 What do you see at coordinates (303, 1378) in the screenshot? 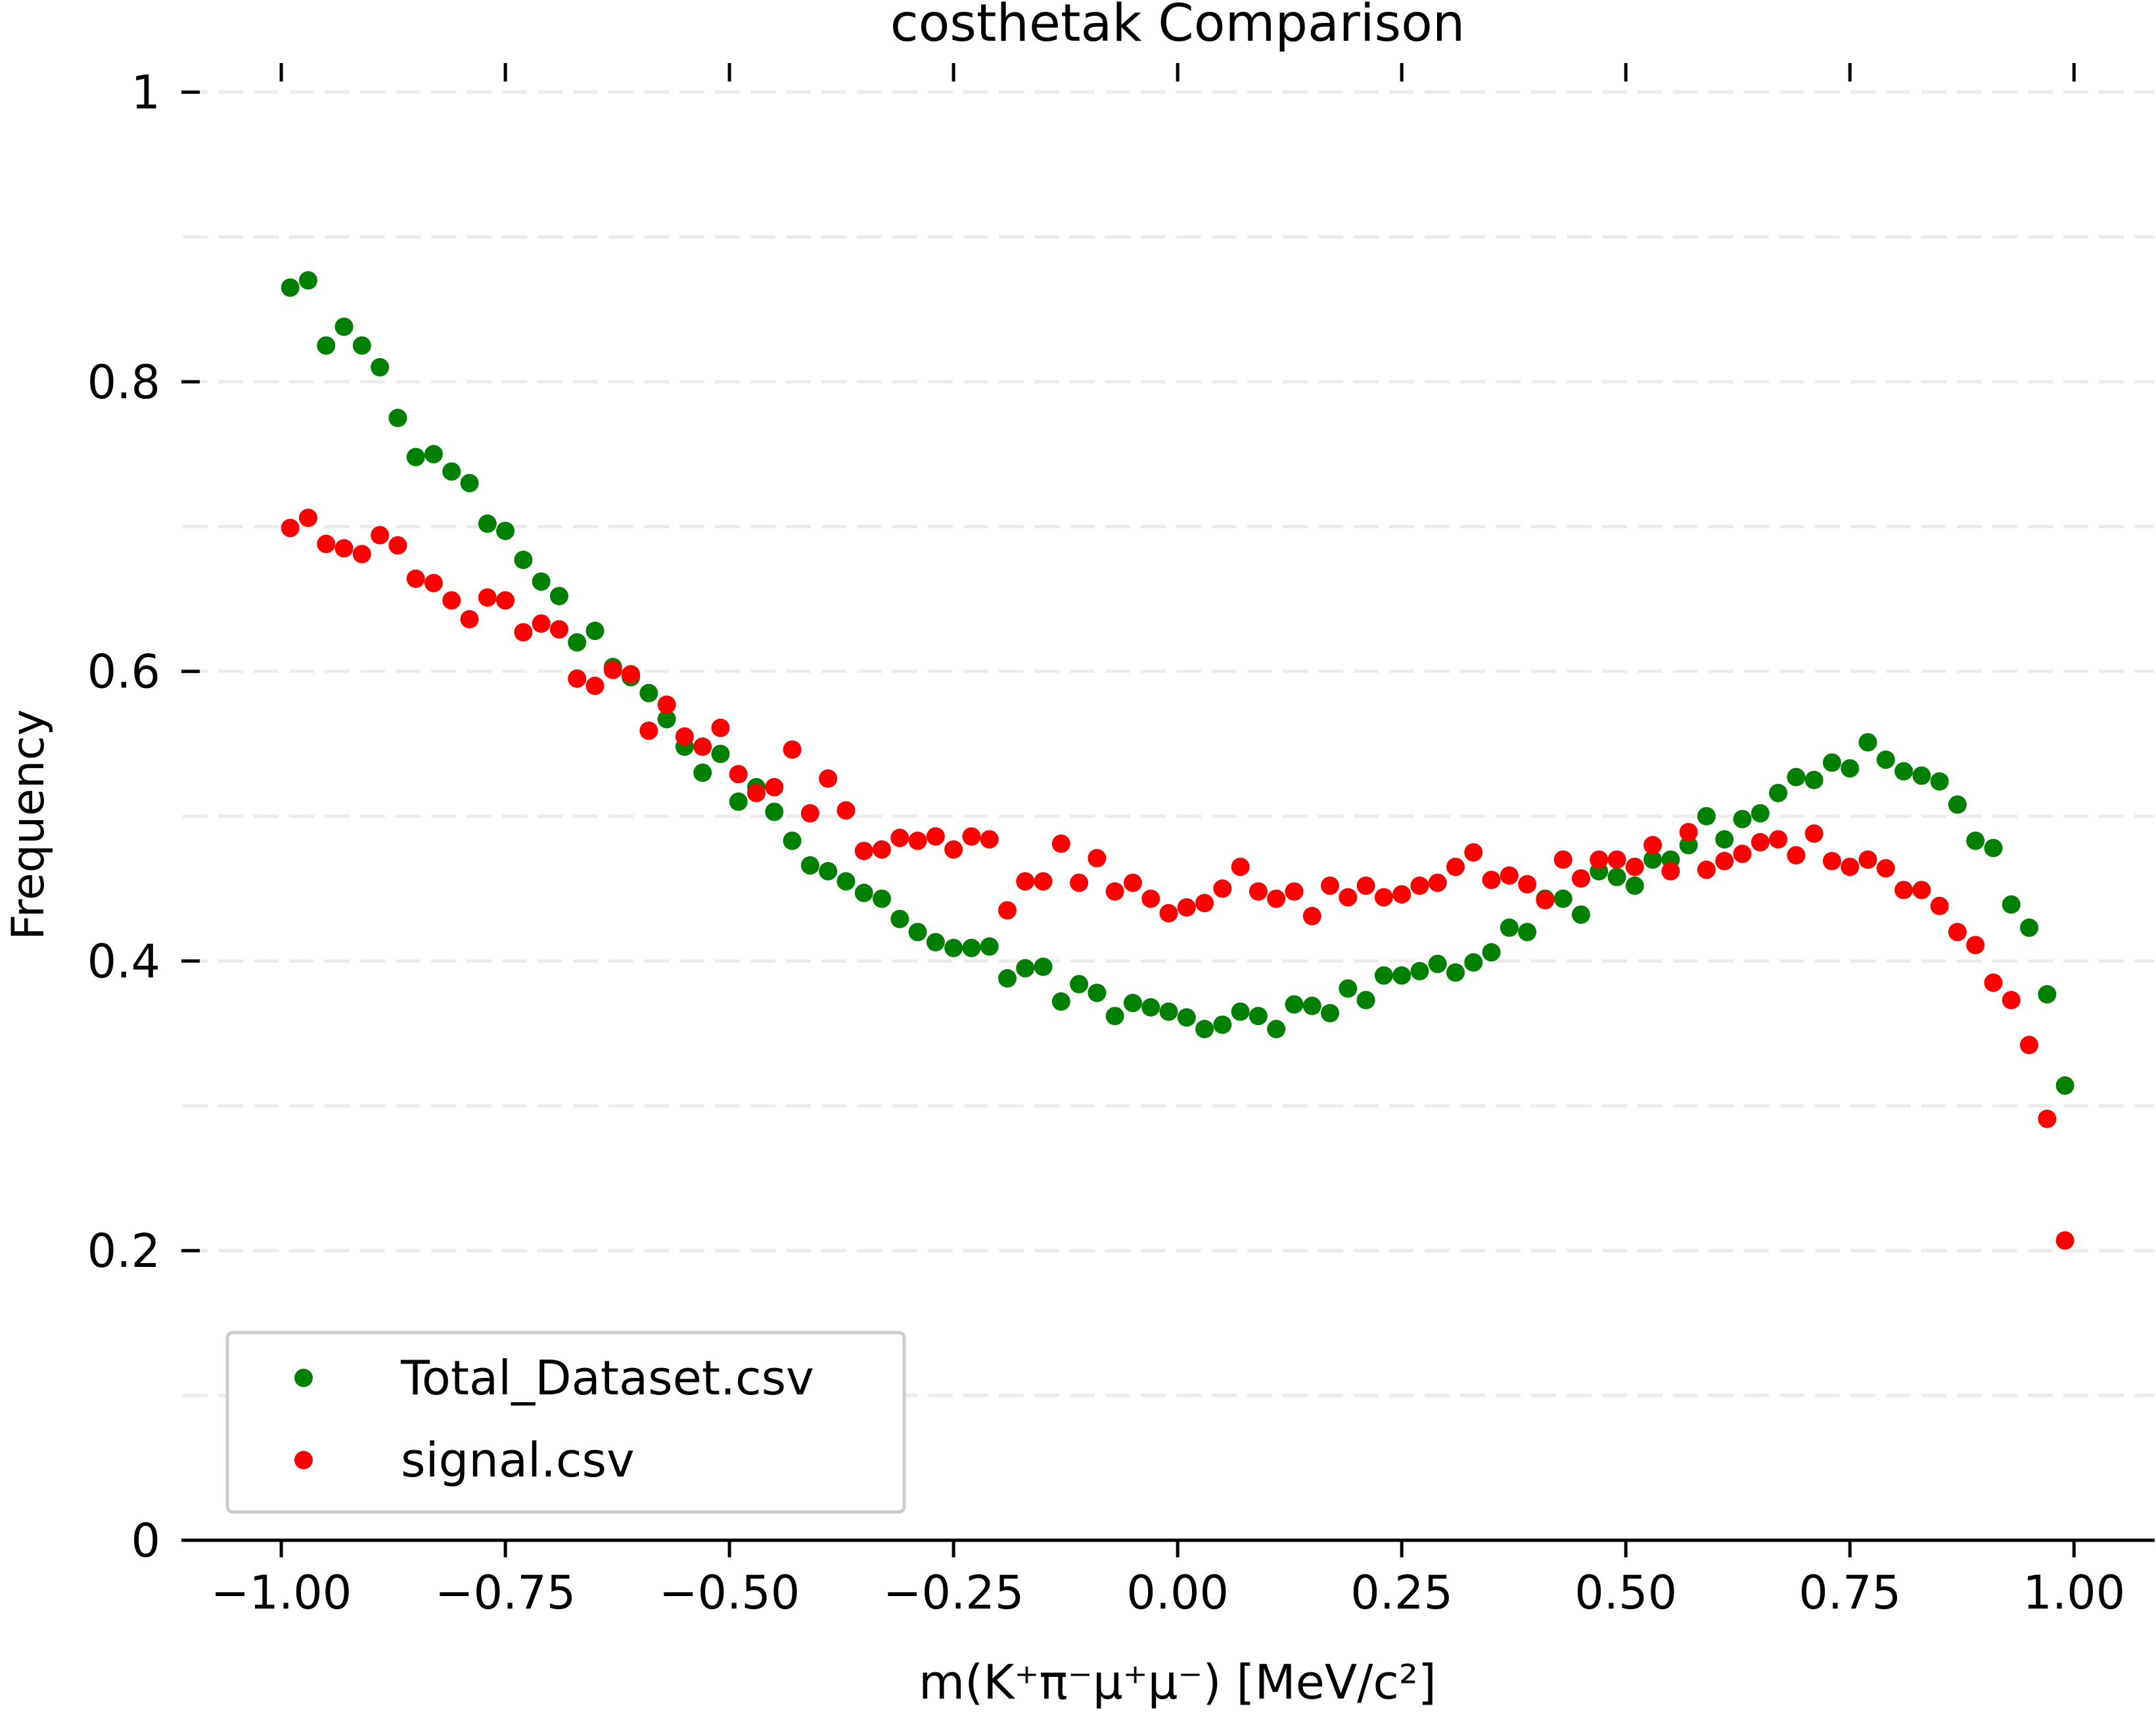
I see `legend-marker-total-dataset` at bounding box center [303, 1378].